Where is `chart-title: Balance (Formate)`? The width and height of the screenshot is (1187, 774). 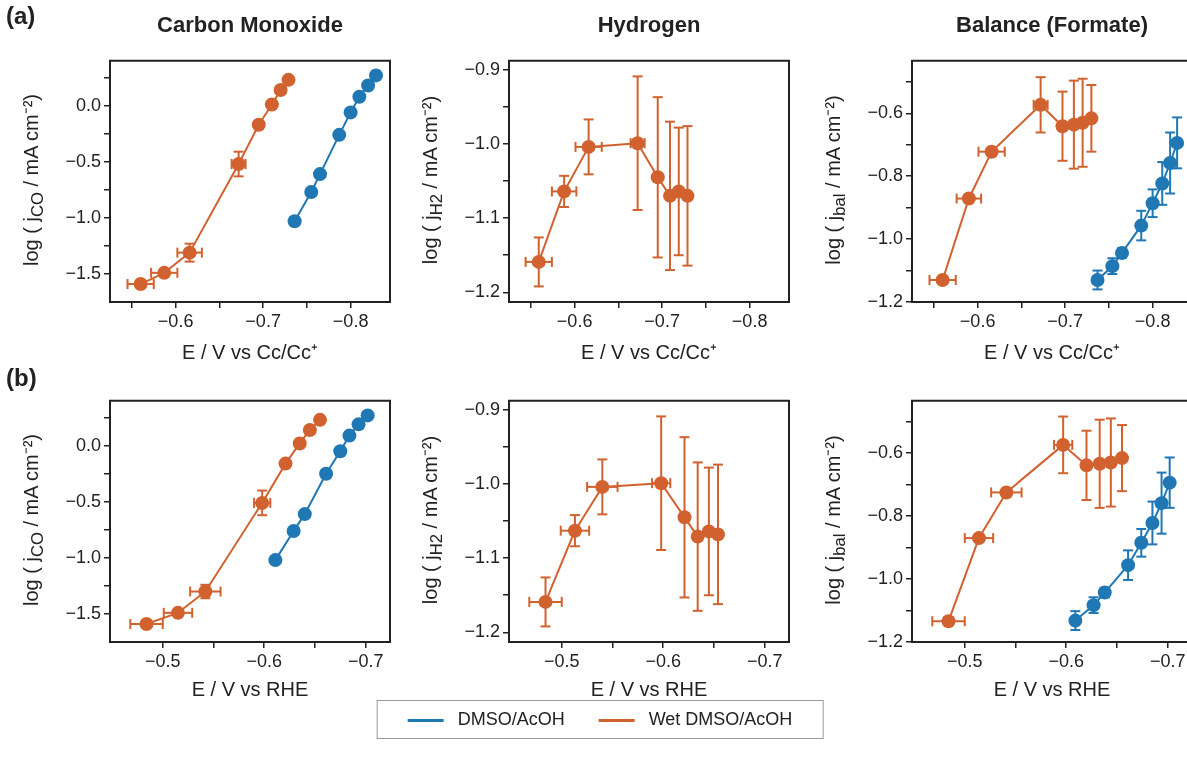
chart-title: Balance (Formate) is located at coordinates (1052, 25).